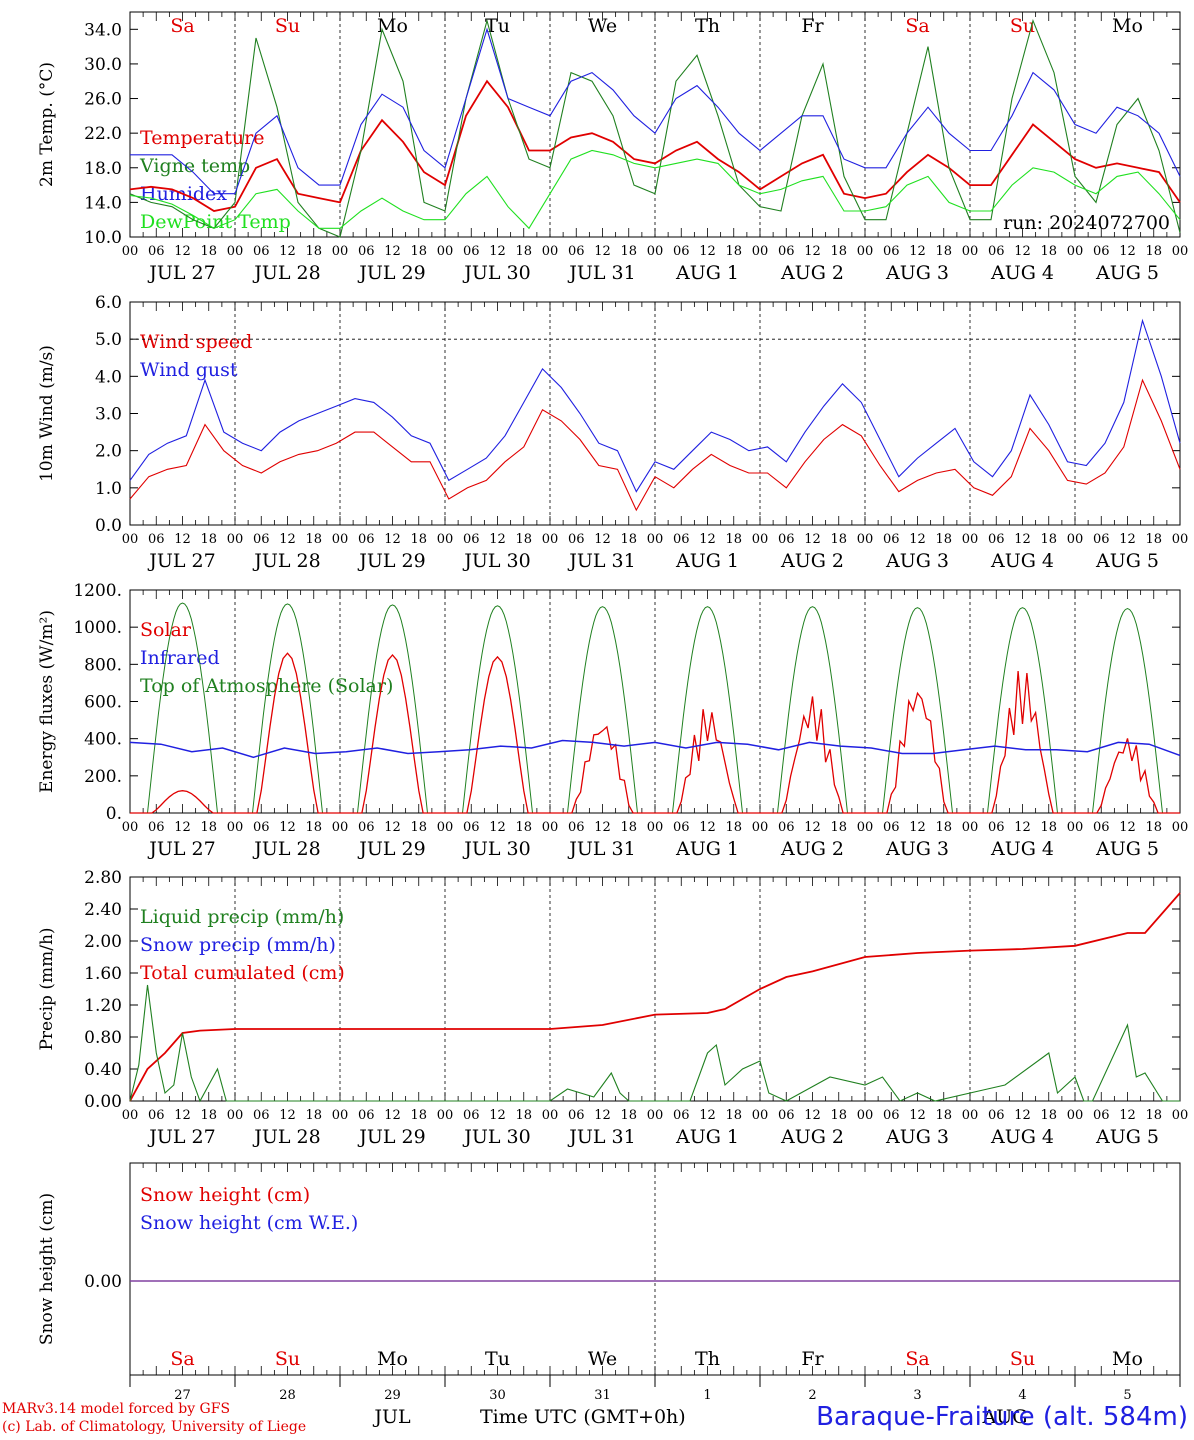 The image size is (1194, 1440). What do you see at coordinates (103, 1102) in the screenshot?
I see `y-tick-label: 0.00` at bounding box center [103, 1102].